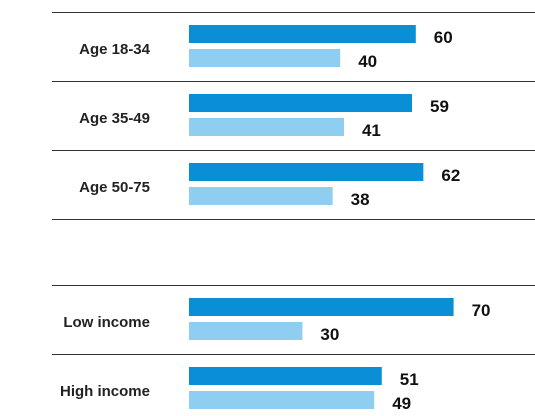  Describe the element at coordinates (443, 37) in the screenshot. I see `data-label: 60` at that location.